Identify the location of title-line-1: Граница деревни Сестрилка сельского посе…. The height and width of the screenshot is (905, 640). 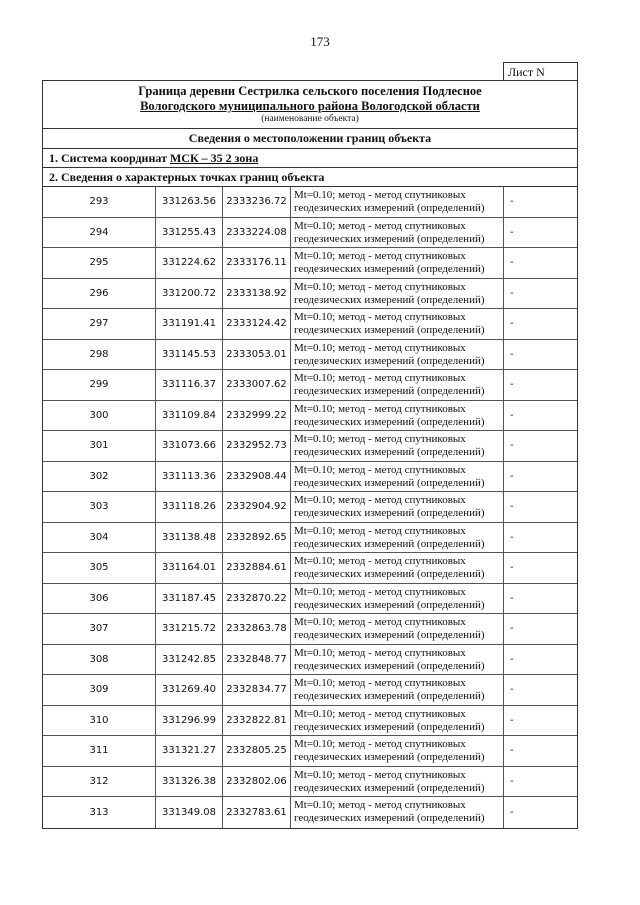
(310, 91).